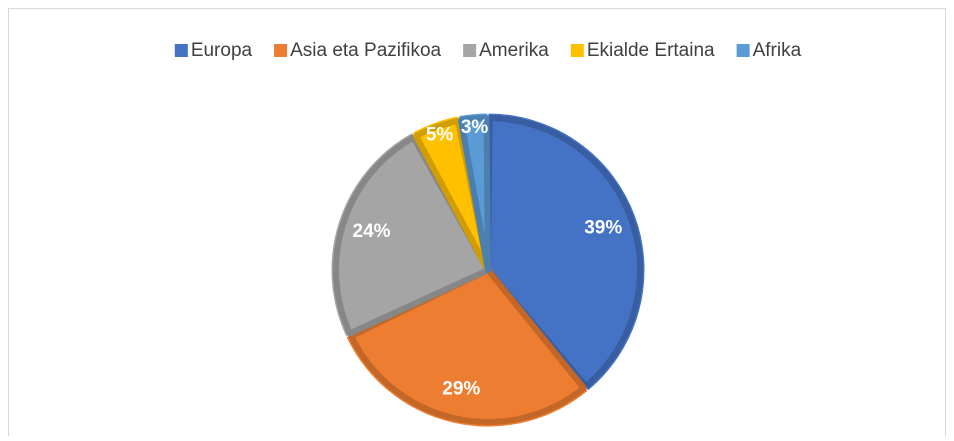 The image size is (954, 441). Describe the element at coordinates (651, 50) in the screenshot. I see `legend-label: Ekialde Ertaina` at that location.